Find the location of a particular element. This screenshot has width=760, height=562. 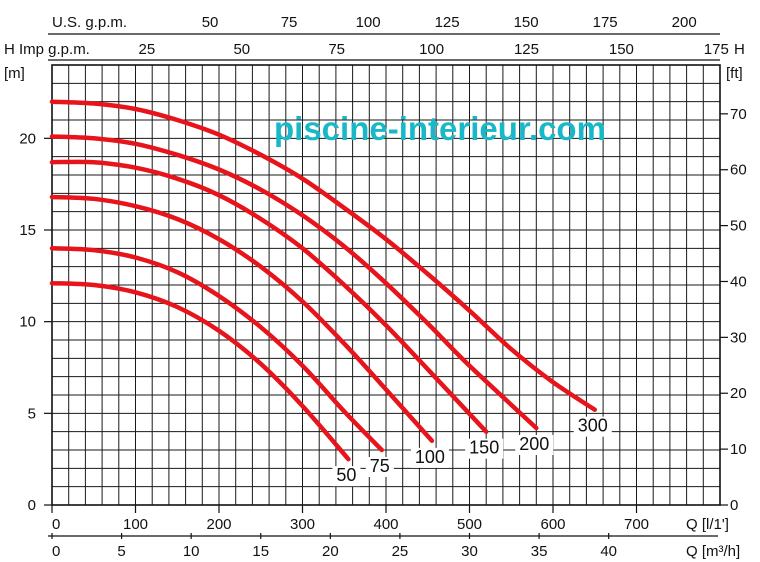

curve-label-300: 300 is located at coordinates (593, 426).